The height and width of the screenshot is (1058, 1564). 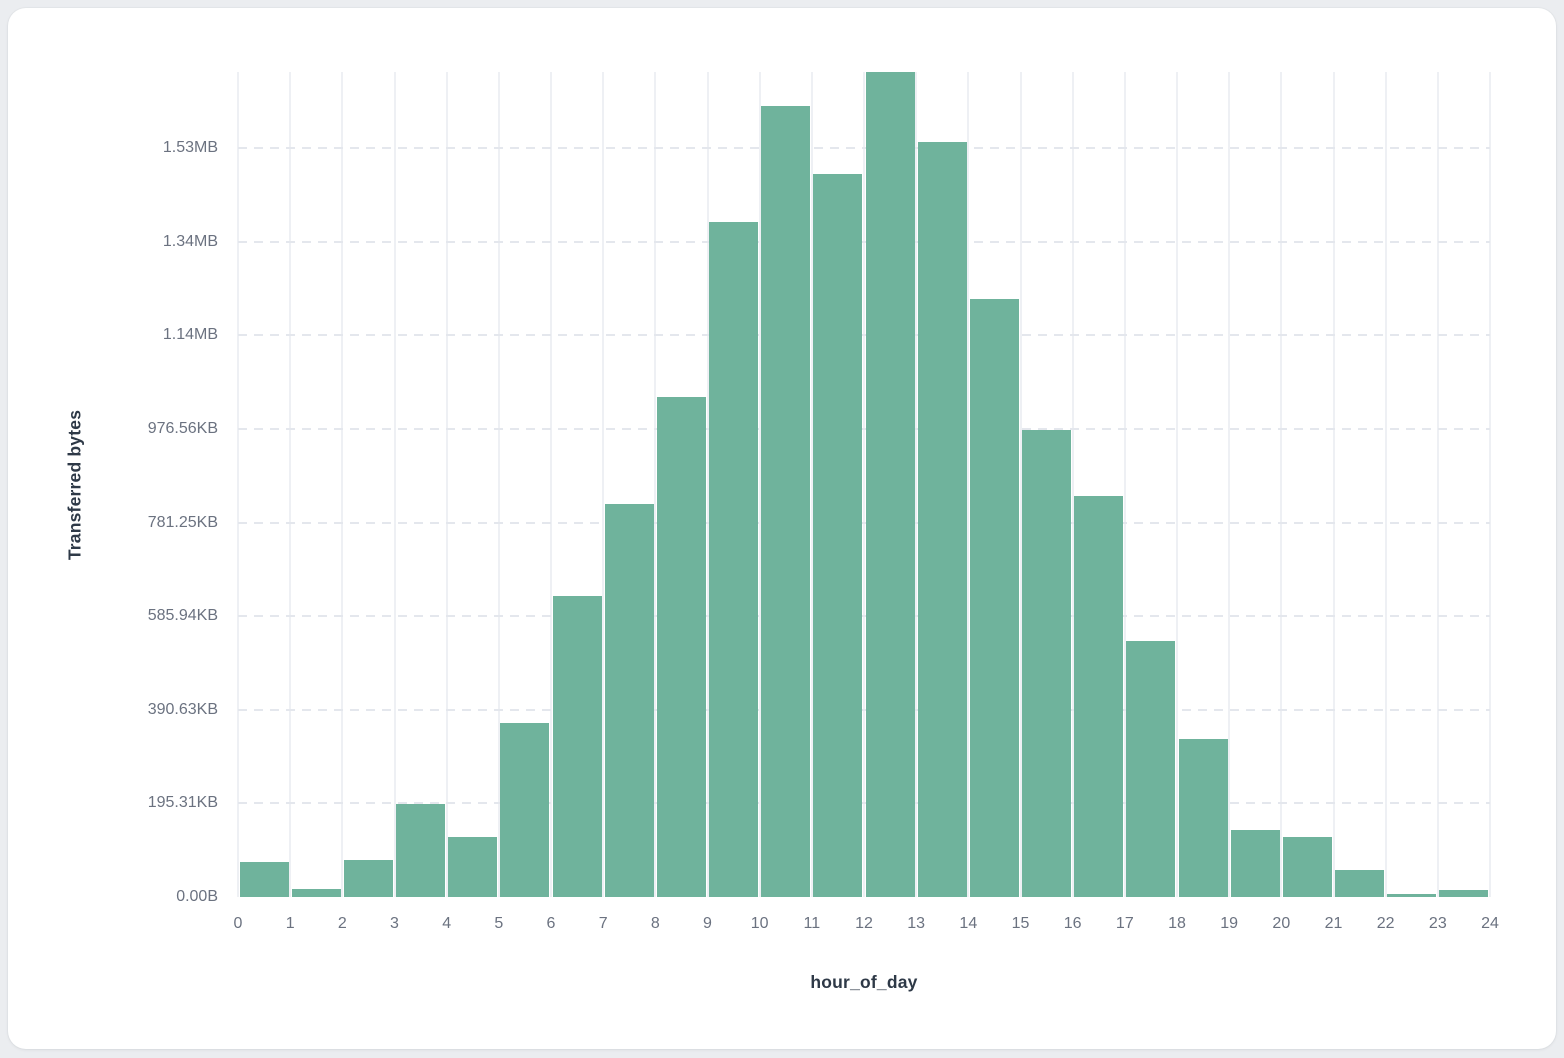 What do you see at coordinates (182, 616) in the screenshot?
I see `y-tick-label: 585.94KB` at bounding box center [182, 616].